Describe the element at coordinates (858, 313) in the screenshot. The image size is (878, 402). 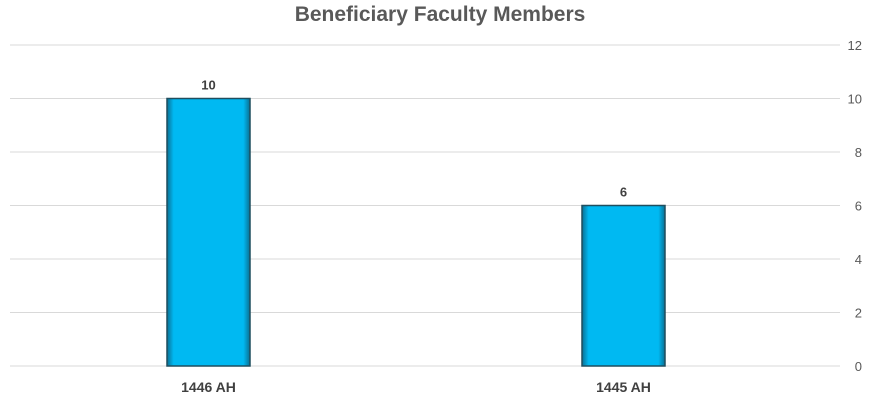
I see `y-tick-label: 2` at that location.